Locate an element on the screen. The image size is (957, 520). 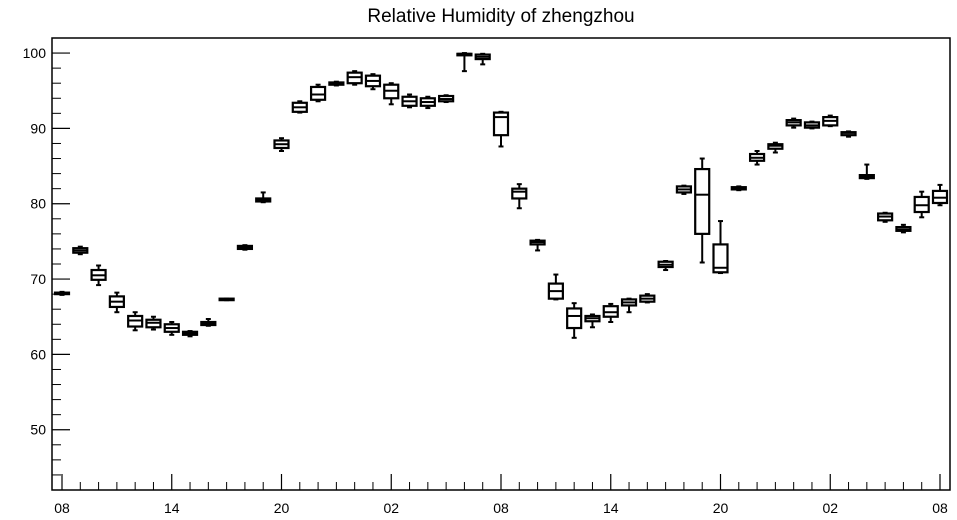
y-tick-label: 50 is located at coordinates (38, 430).